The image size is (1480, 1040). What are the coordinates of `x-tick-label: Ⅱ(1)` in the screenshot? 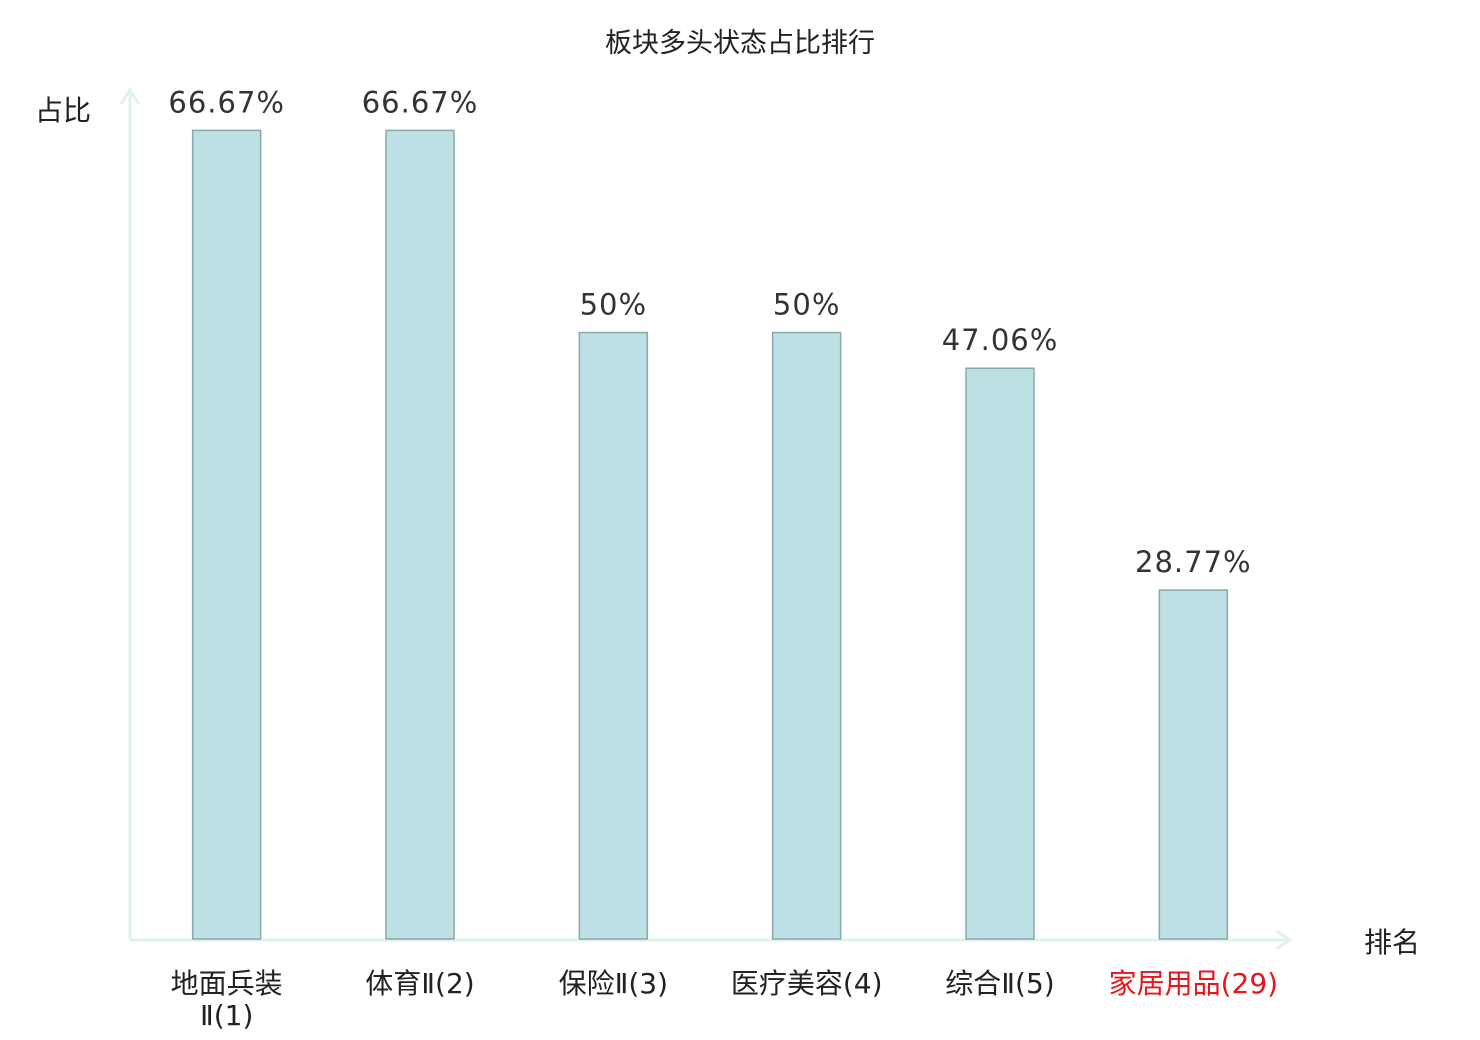 It's located at (226, 1015).